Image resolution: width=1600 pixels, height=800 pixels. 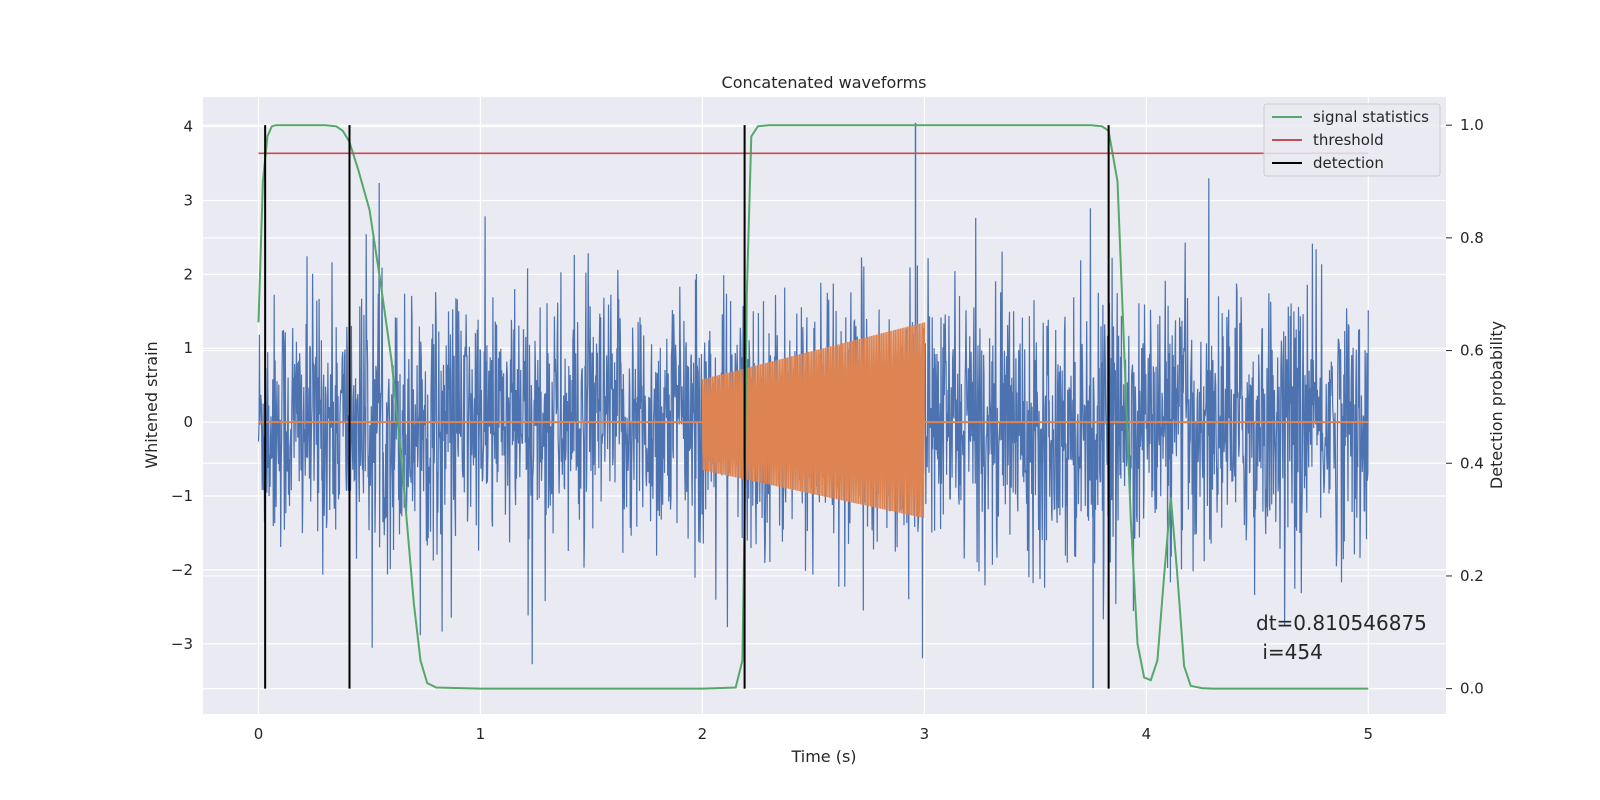 What do you see at coordinates (1147, 734) in the screenshot?
I see `x-tick-label: 4` at bounding box center [1147, 734].